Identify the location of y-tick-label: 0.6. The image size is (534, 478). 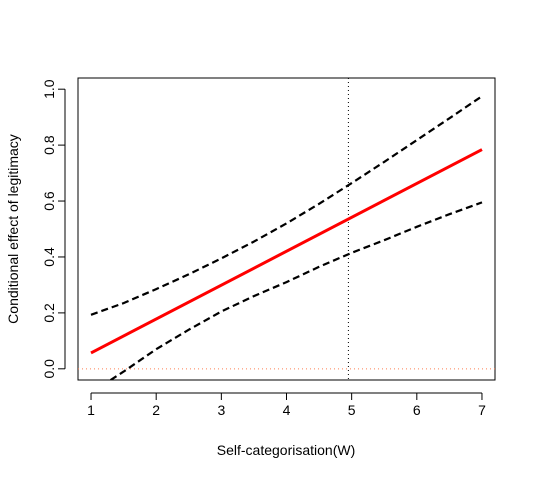
(49, 201).